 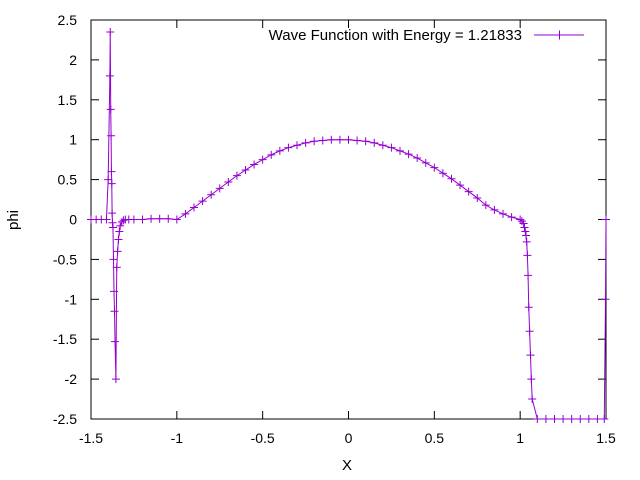 What do you see at coordinates (606, 438) in the screenshot?
I see `x-tick-label: 1.5` at bounding box center [606, 438].